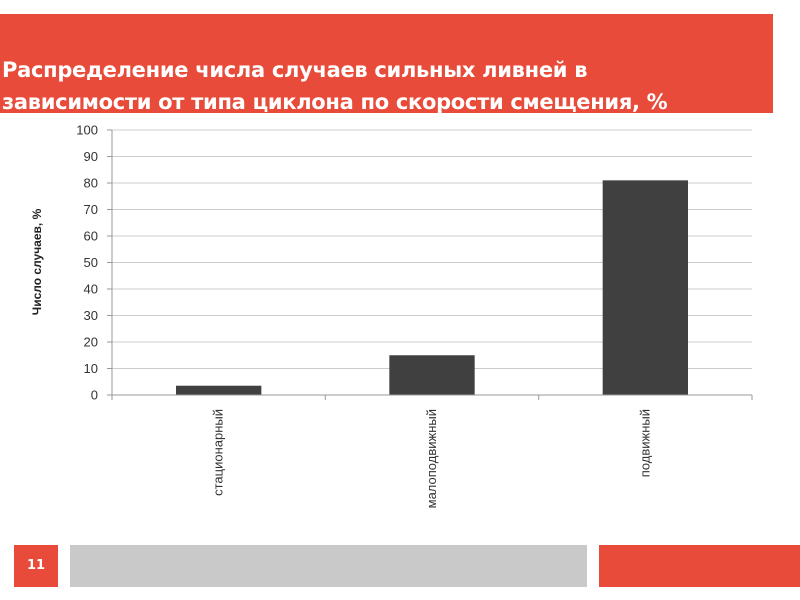 The height and width of the screenshot is (600, 800). I want to click on y-tick-label: 30, so click(91, 315).